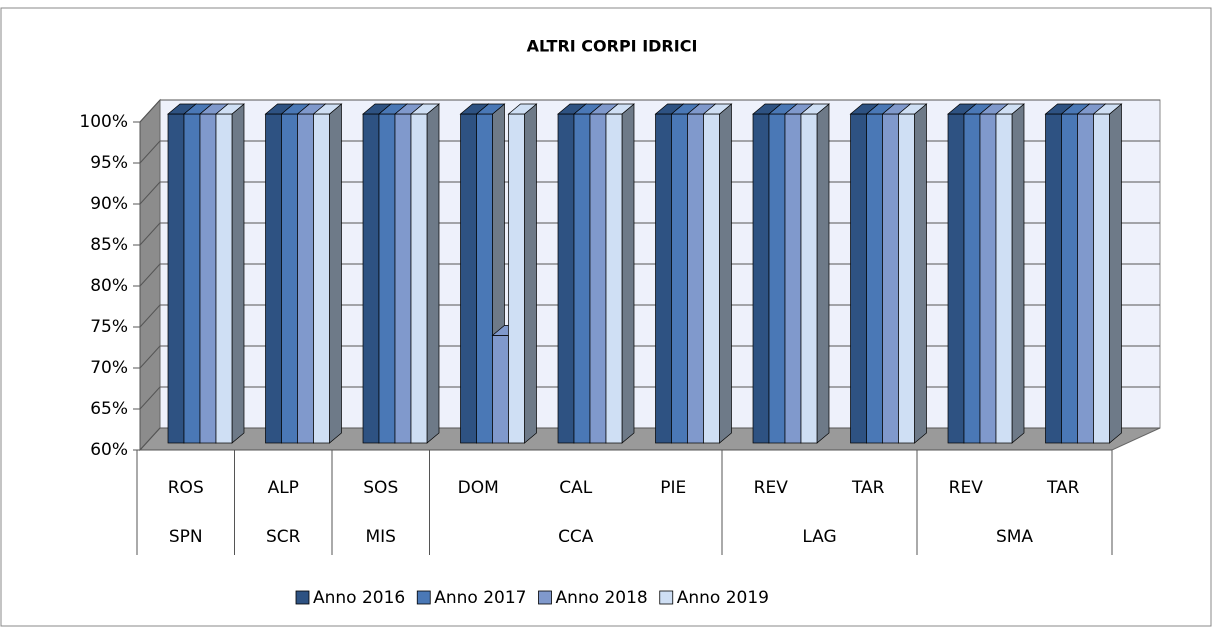 This screenshot has width=1213, height=632. Describe the element at coordinates (109, 327) in the screenshot. I see `y-tick-label: 75%` at that location.